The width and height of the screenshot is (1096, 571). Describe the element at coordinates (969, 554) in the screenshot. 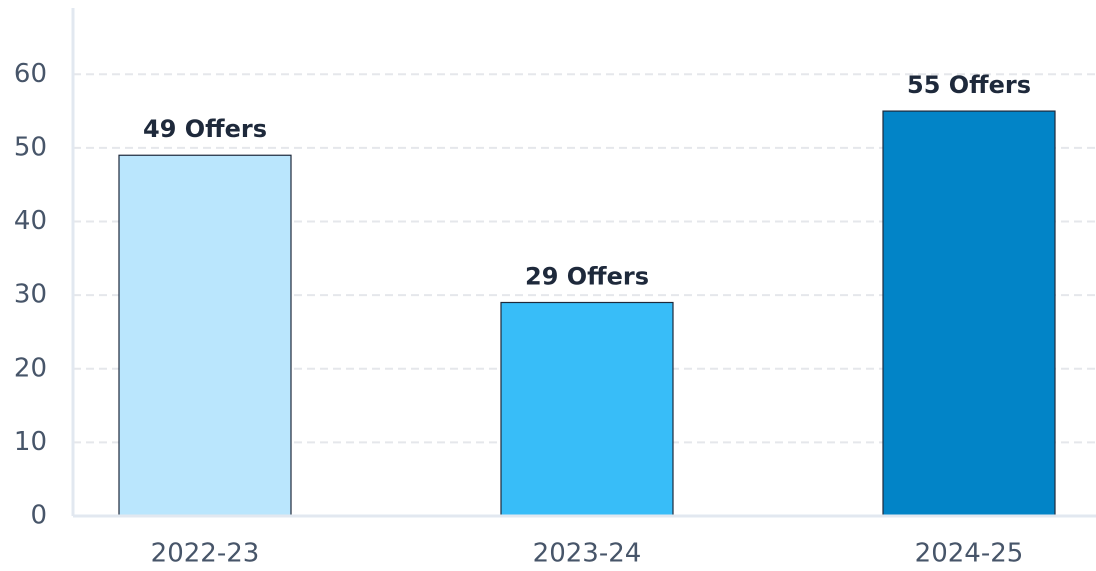

I see `x-tick-label: 2024-25` at that location.